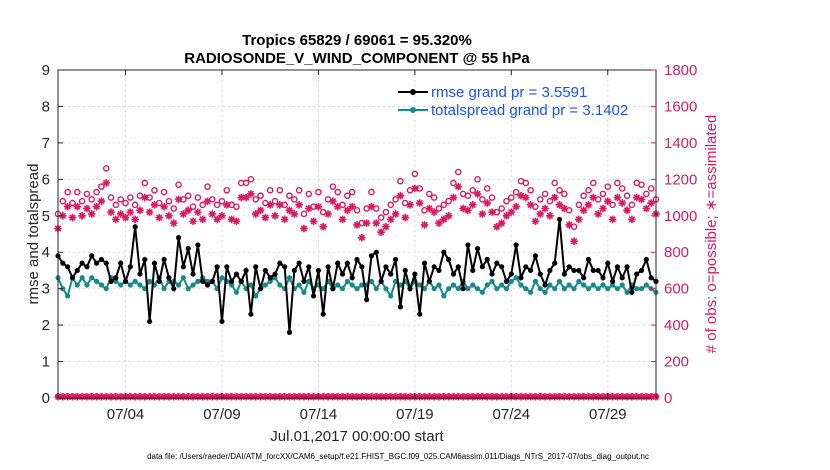 This screenshot has height=470, width=830. Describe the element at coordinates (676, 362) in the screenshot. I see `y-right-tick-label: 200` at that location.